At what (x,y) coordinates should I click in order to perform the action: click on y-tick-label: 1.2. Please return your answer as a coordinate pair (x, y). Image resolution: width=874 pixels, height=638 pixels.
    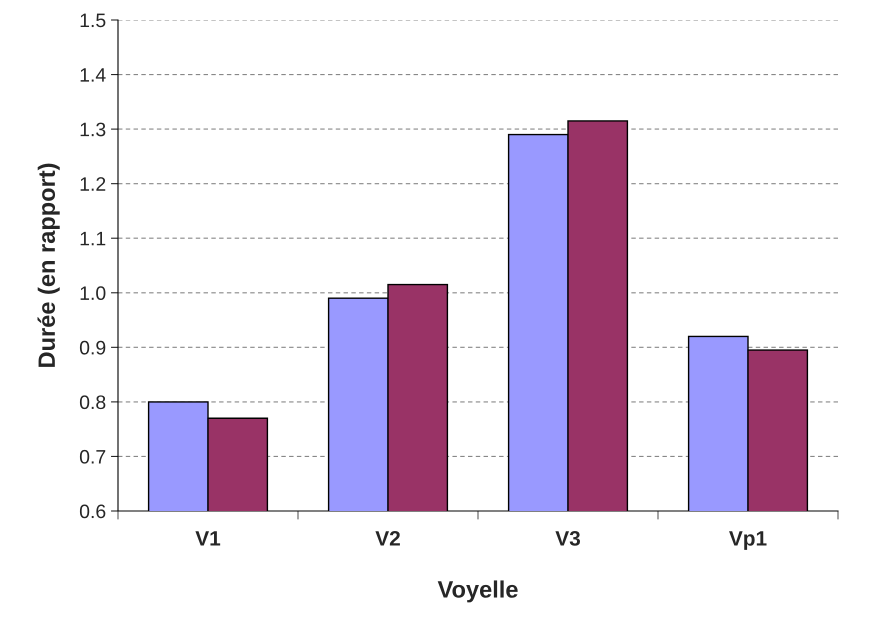
    Looking at the image, I should click on (93, 184).